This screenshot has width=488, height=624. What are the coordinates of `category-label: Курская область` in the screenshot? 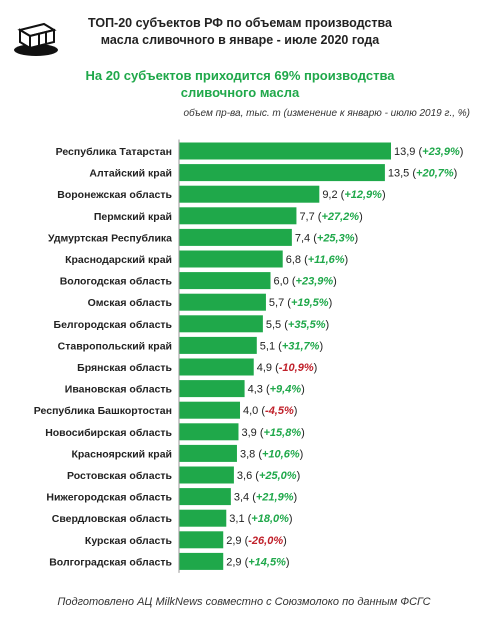 It's located at (129, 541).